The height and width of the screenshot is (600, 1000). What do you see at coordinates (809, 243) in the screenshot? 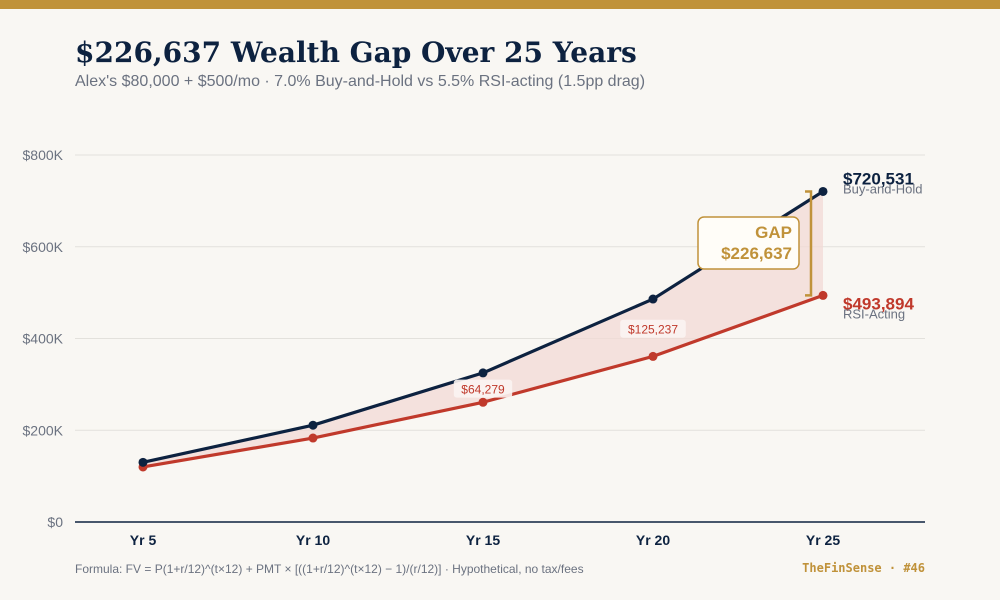
I see `gap-bracket` at bounding box center [809, 243].